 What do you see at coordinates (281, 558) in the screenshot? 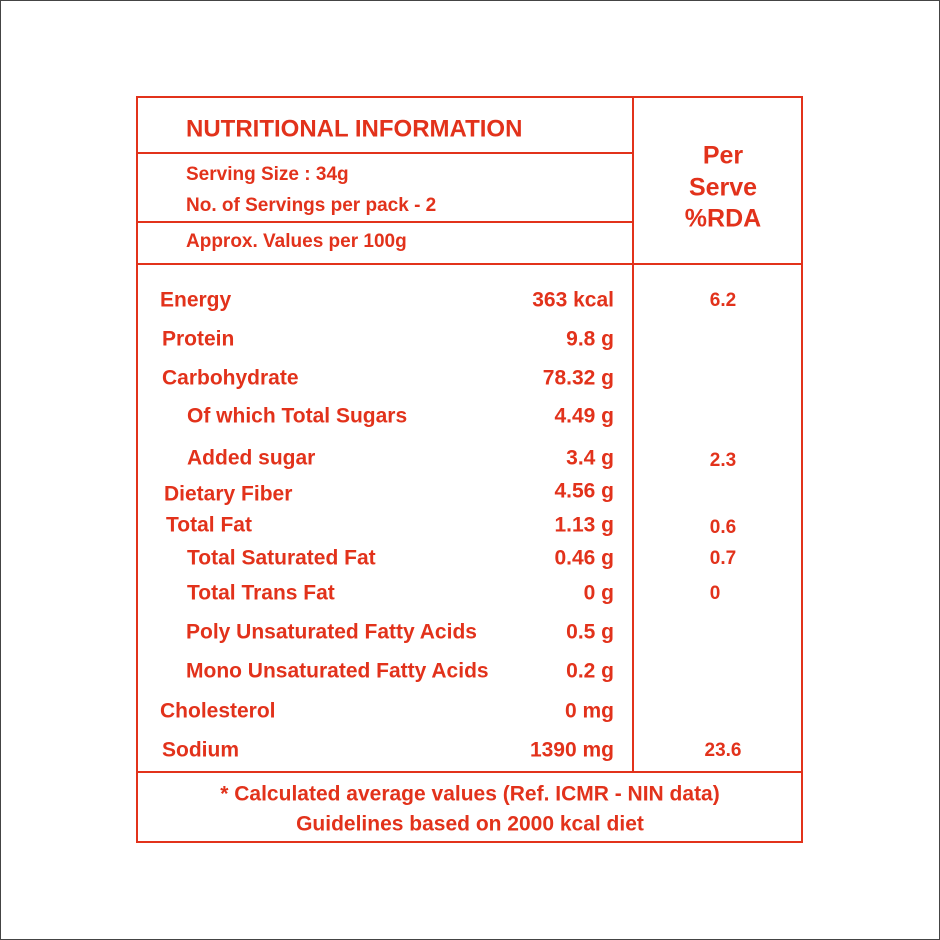
I see `nutrient-name: Total Saturated Fat` at bounding box center [281, 558].